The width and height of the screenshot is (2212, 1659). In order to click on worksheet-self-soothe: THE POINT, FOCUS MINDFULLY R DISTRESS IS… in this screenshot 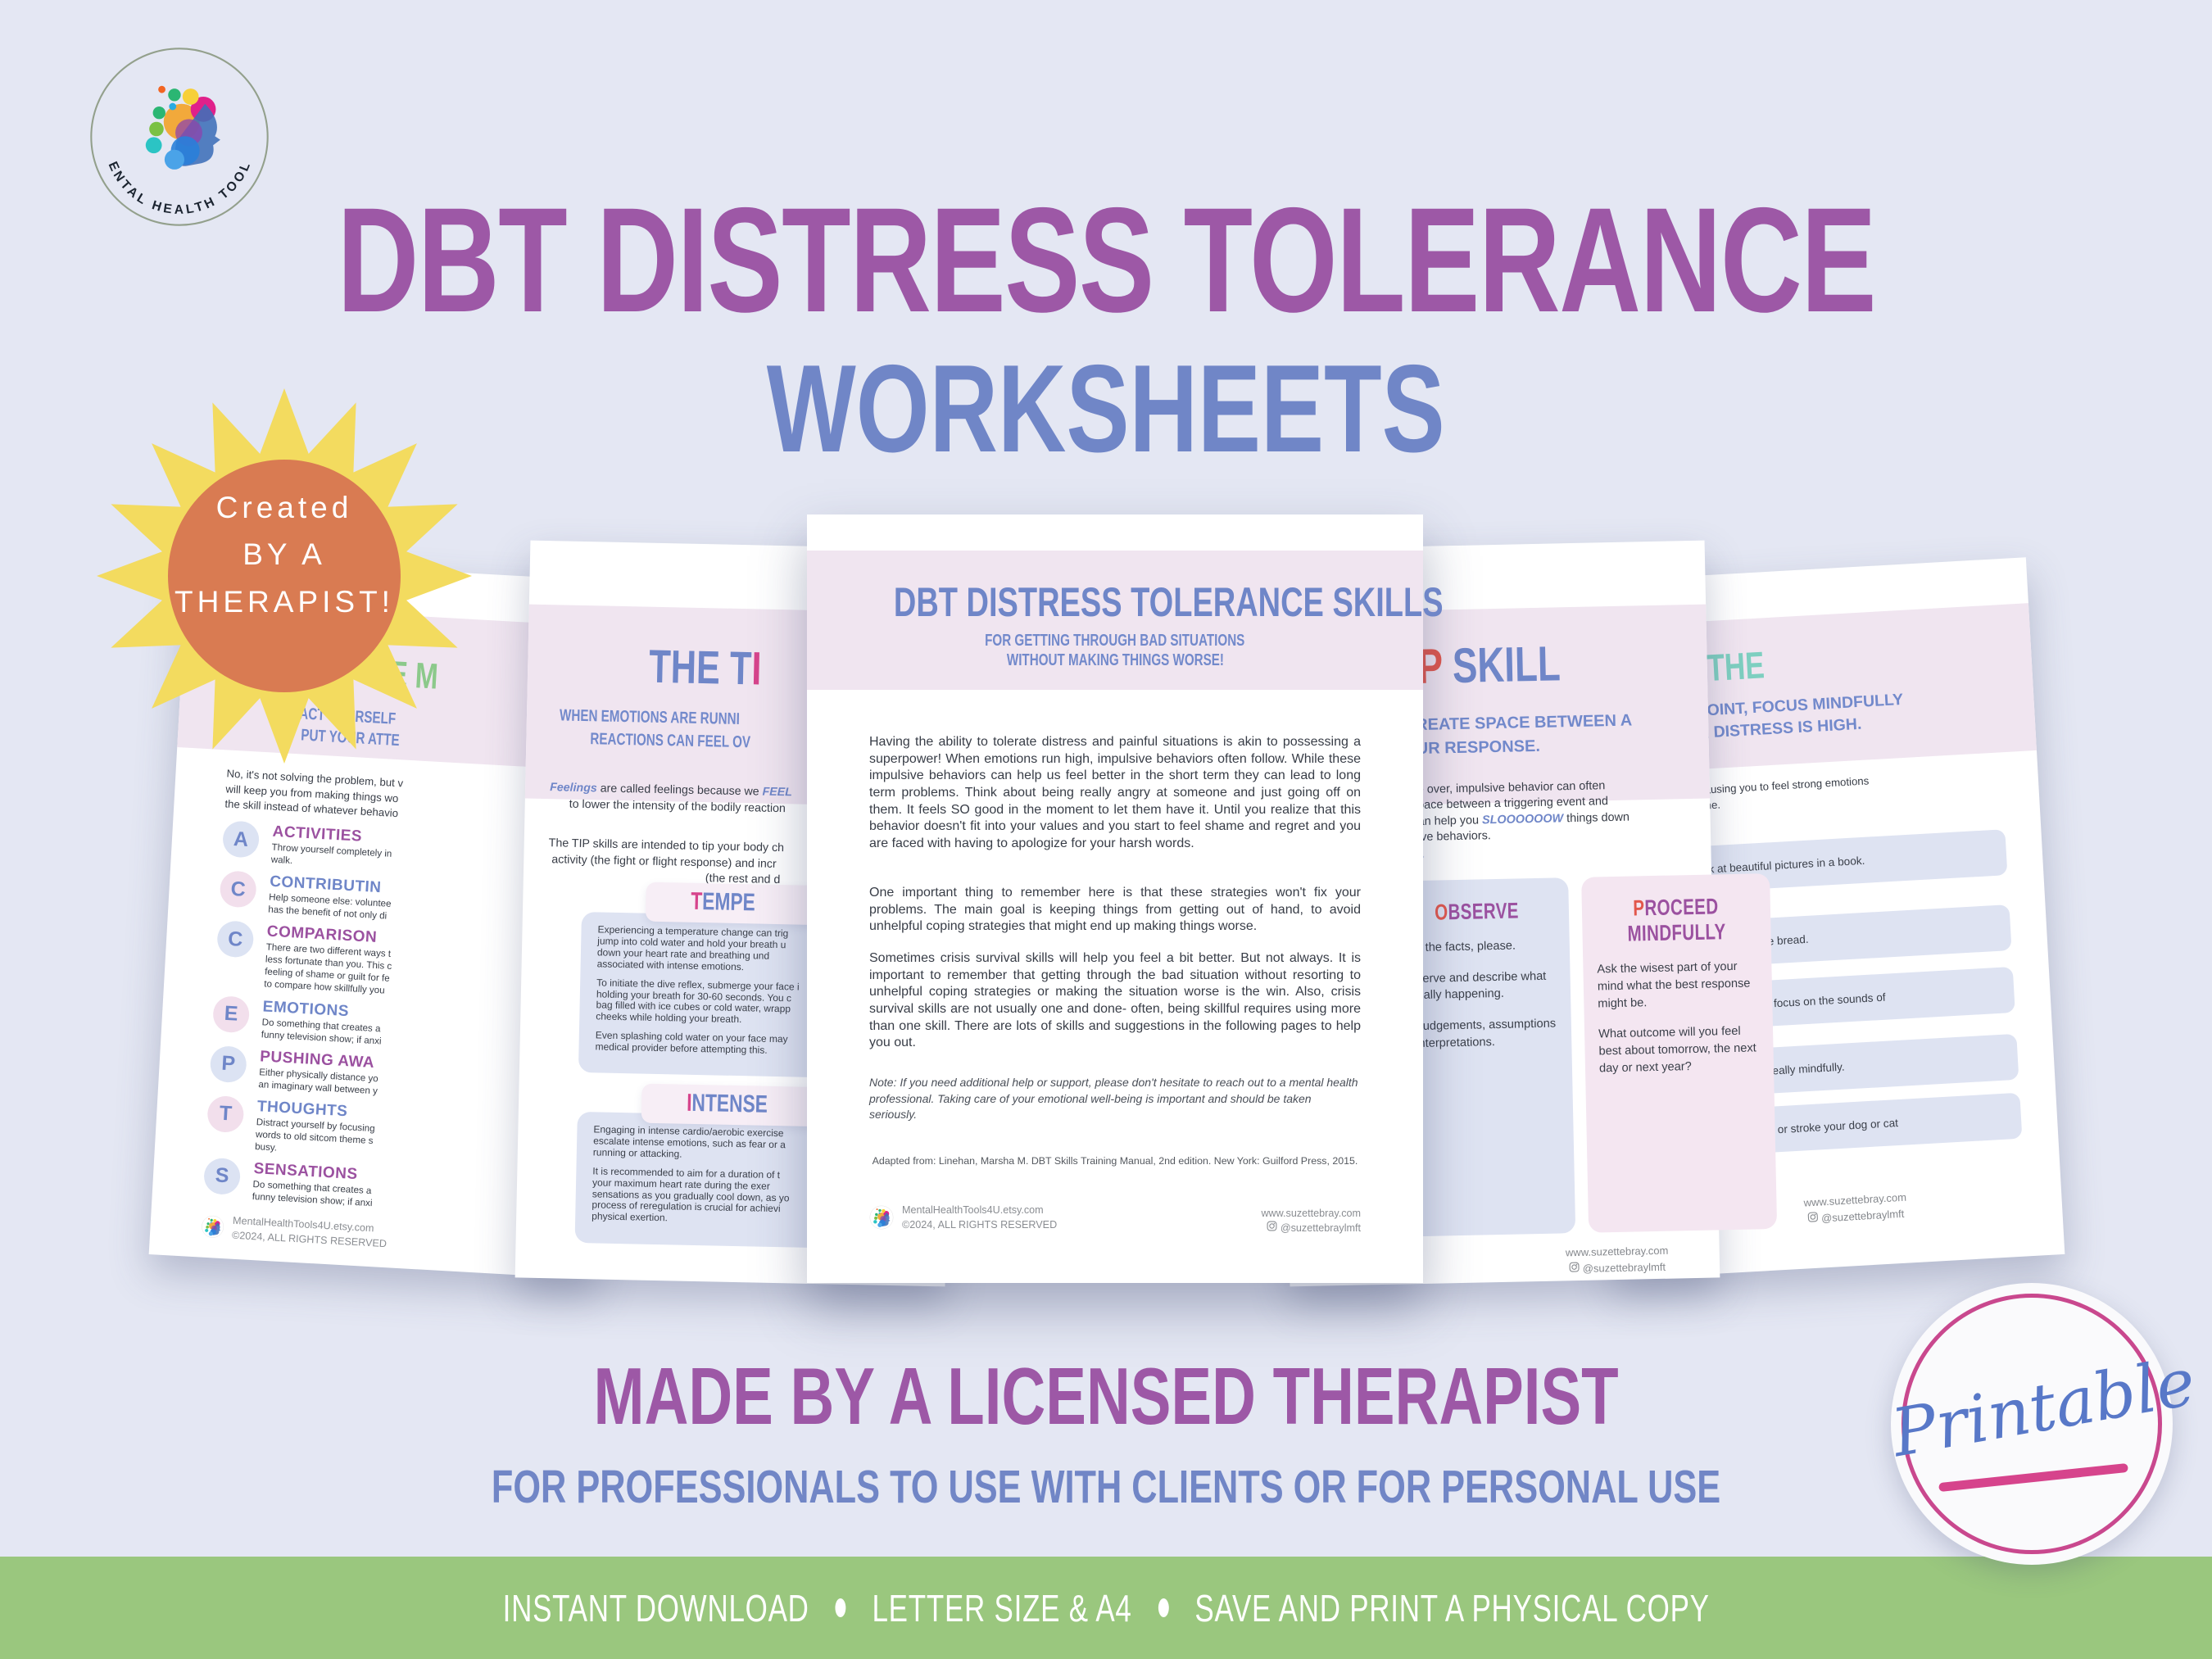, I will do `click(1819, 918)`.